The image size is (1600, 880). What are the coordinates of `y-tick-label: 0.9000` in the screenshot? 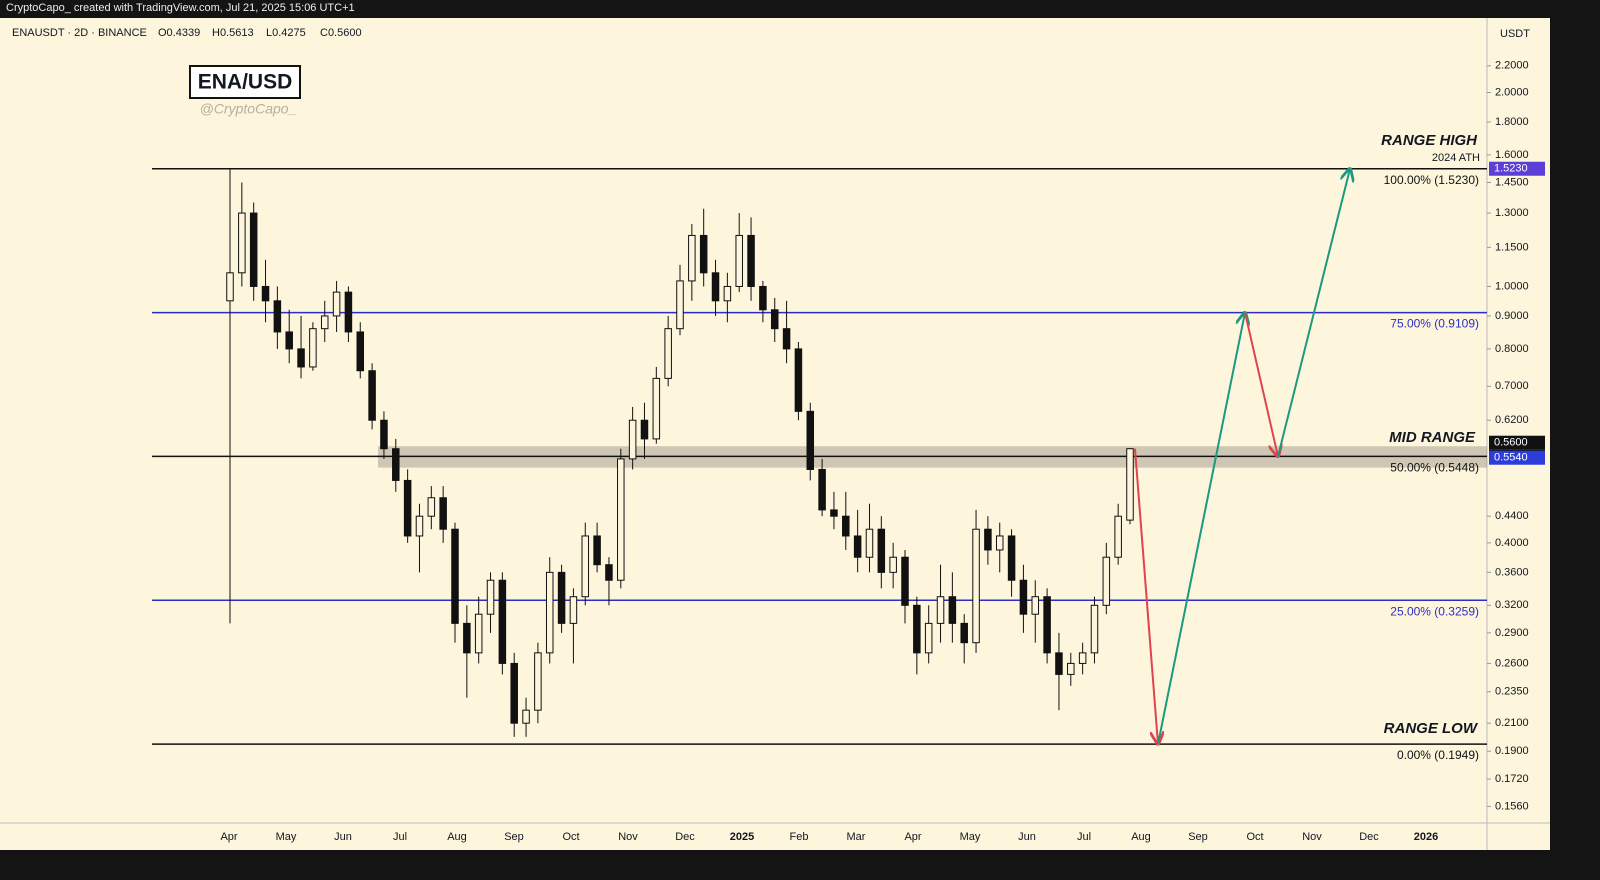 It's located at (1512, 316).